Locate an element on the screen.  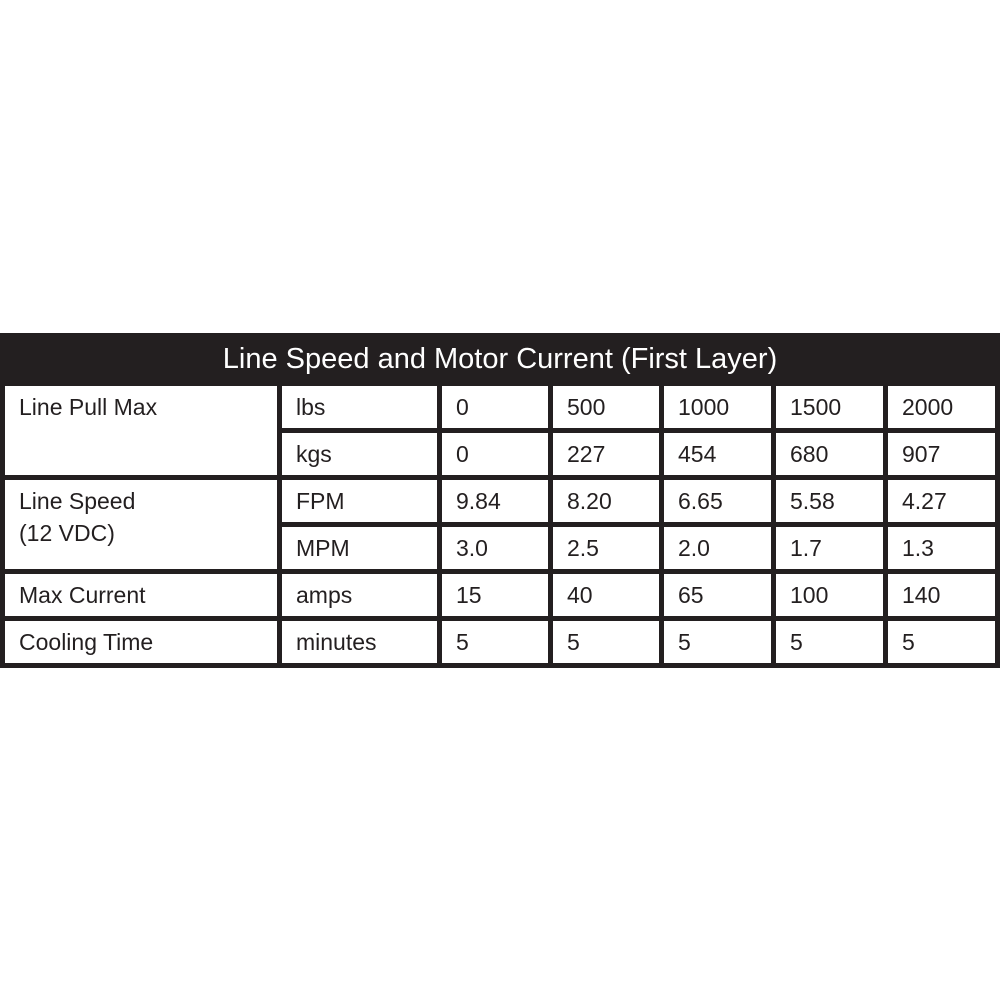
value-cell: 6.65 is located at coordinates (717, 501).